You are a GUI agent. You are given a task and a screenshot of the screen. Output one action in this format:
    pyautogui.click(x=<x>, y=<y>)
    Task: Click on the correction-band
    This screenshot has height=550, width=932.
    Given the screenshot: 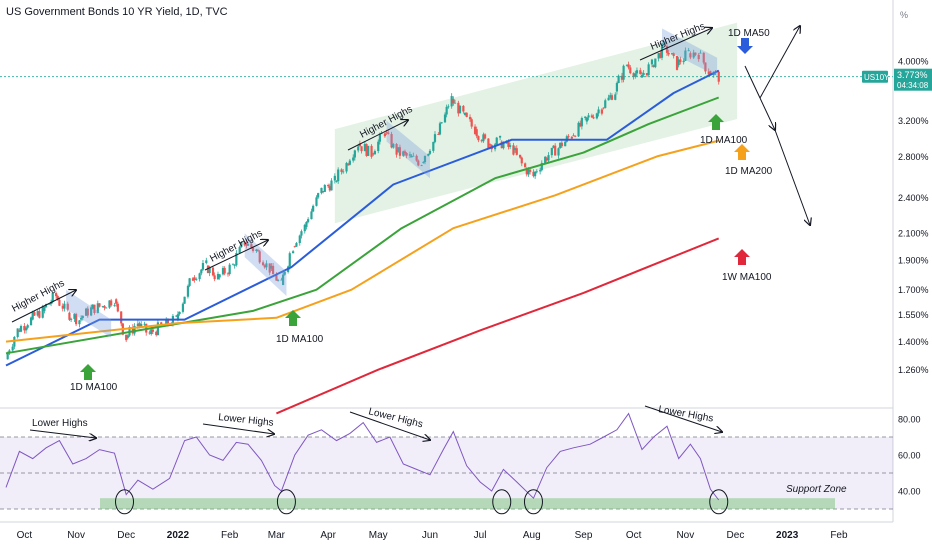 What is the action you would take?
    pyautogui.click(x=89, y=313)
    